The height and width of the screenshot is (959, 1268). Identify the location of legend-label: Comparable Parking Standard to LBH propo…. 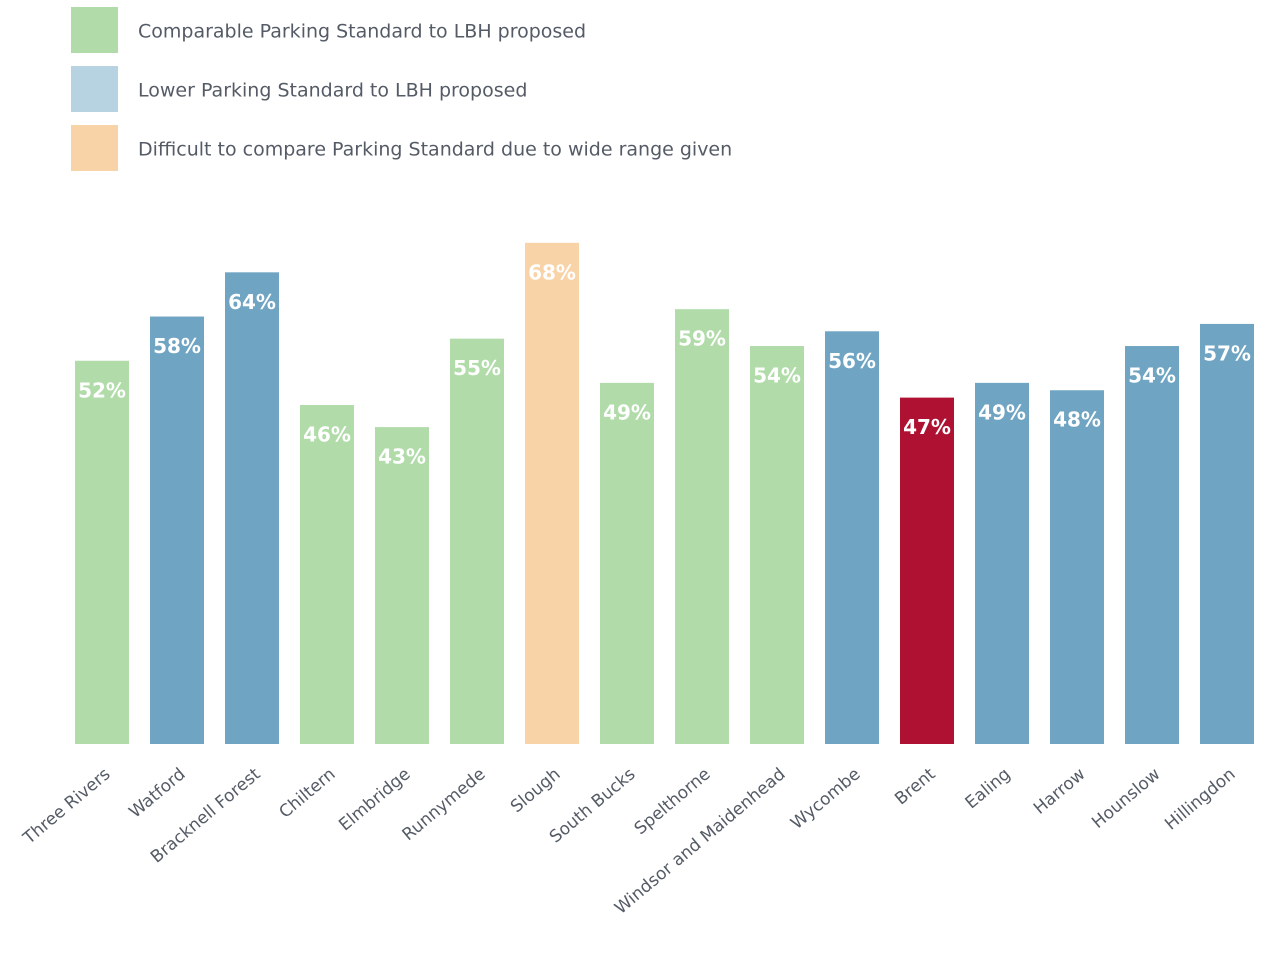
(362, 32).